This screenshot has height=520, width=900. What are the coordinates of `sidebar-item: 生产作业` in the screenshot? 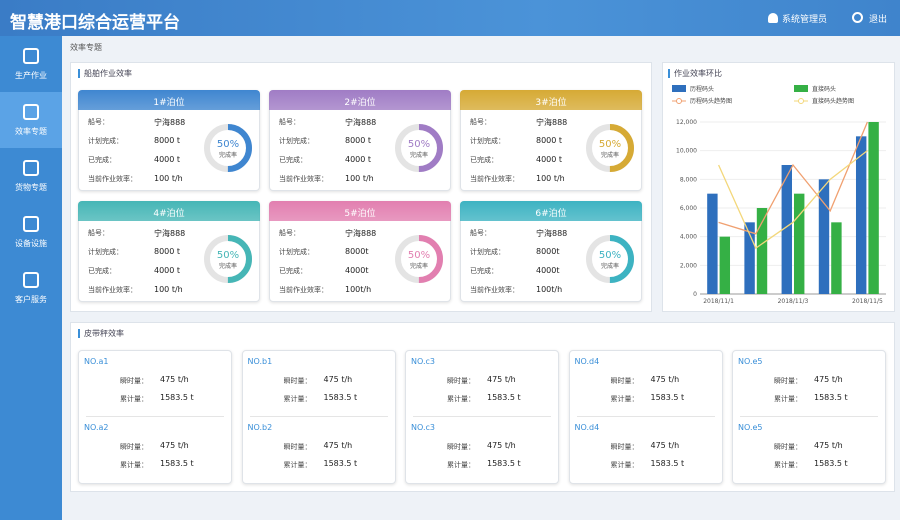 It's located at (31, 75).